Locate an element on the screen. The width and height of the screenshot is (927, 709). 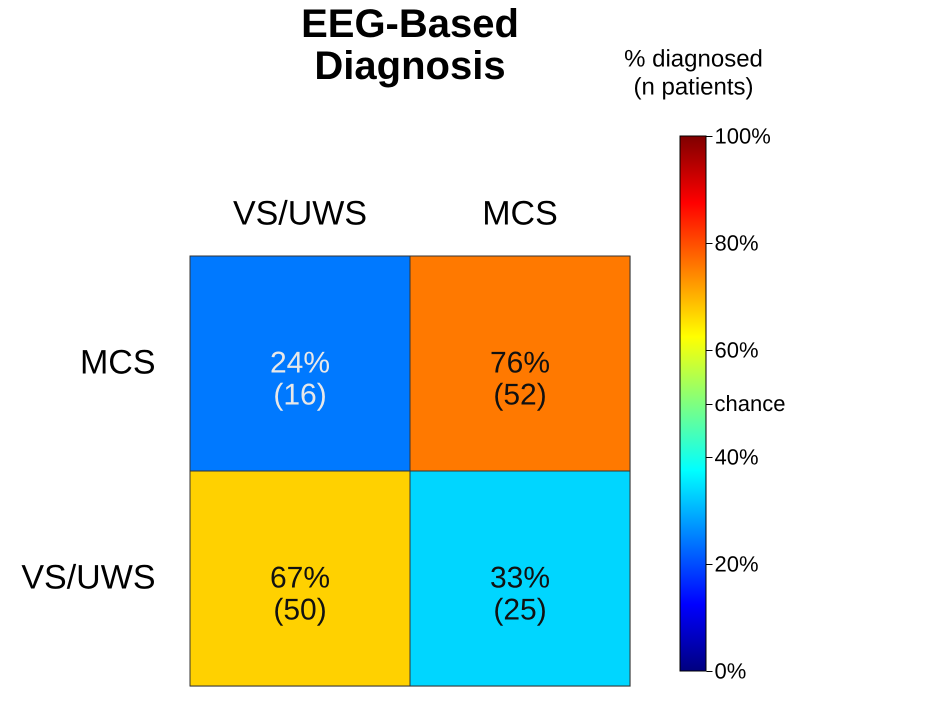
color-bar-label: chance is located at coordinates (750, 403).